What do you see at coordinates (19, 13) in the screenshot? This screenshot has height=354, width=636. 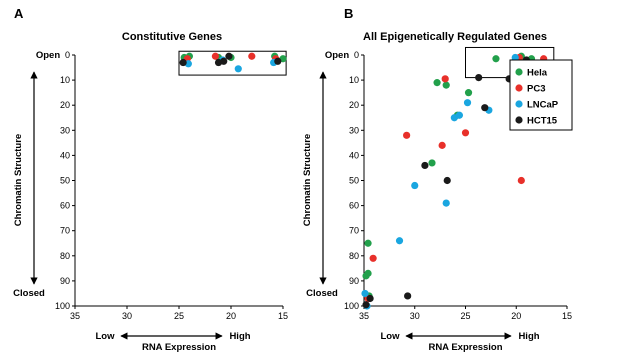 I see `panel-letter: A` at bounding box center [19, 13].